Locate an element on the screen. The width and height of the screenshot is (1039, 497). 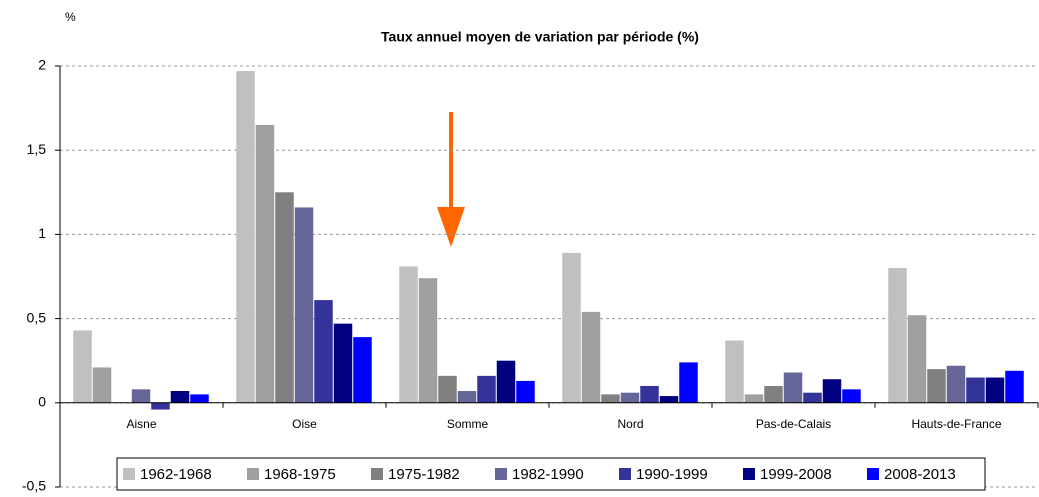
x-tick-label: Oise is located at coordinates (304, 424).